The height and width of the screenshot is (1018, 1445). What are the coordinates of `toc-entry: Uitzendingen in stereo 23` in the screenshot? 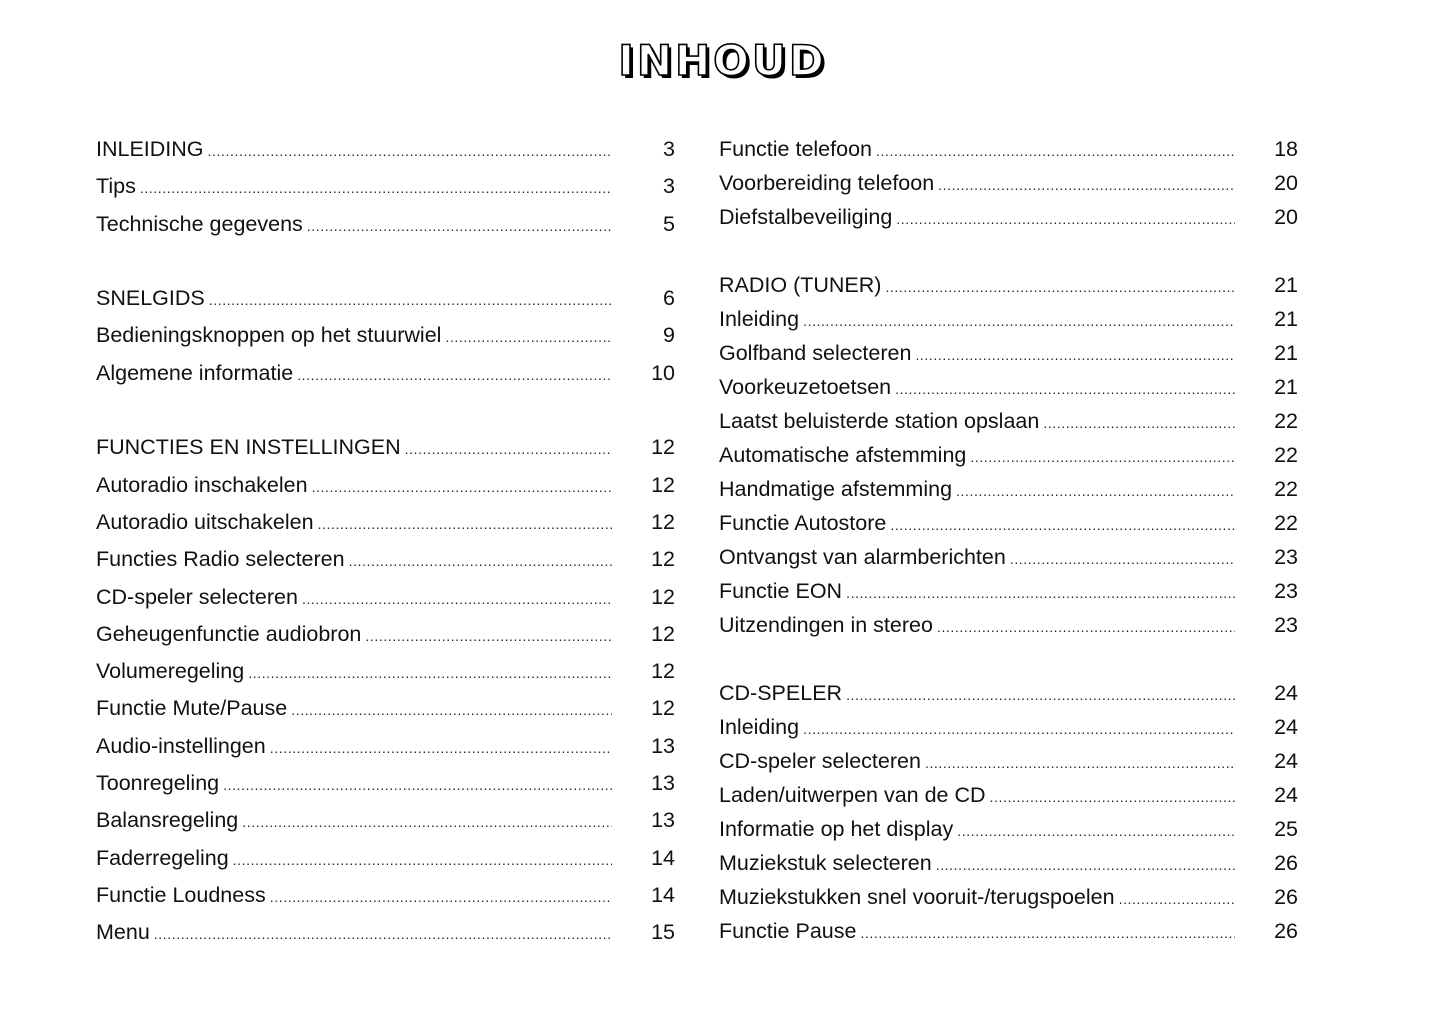 It's located at (1008, 630).